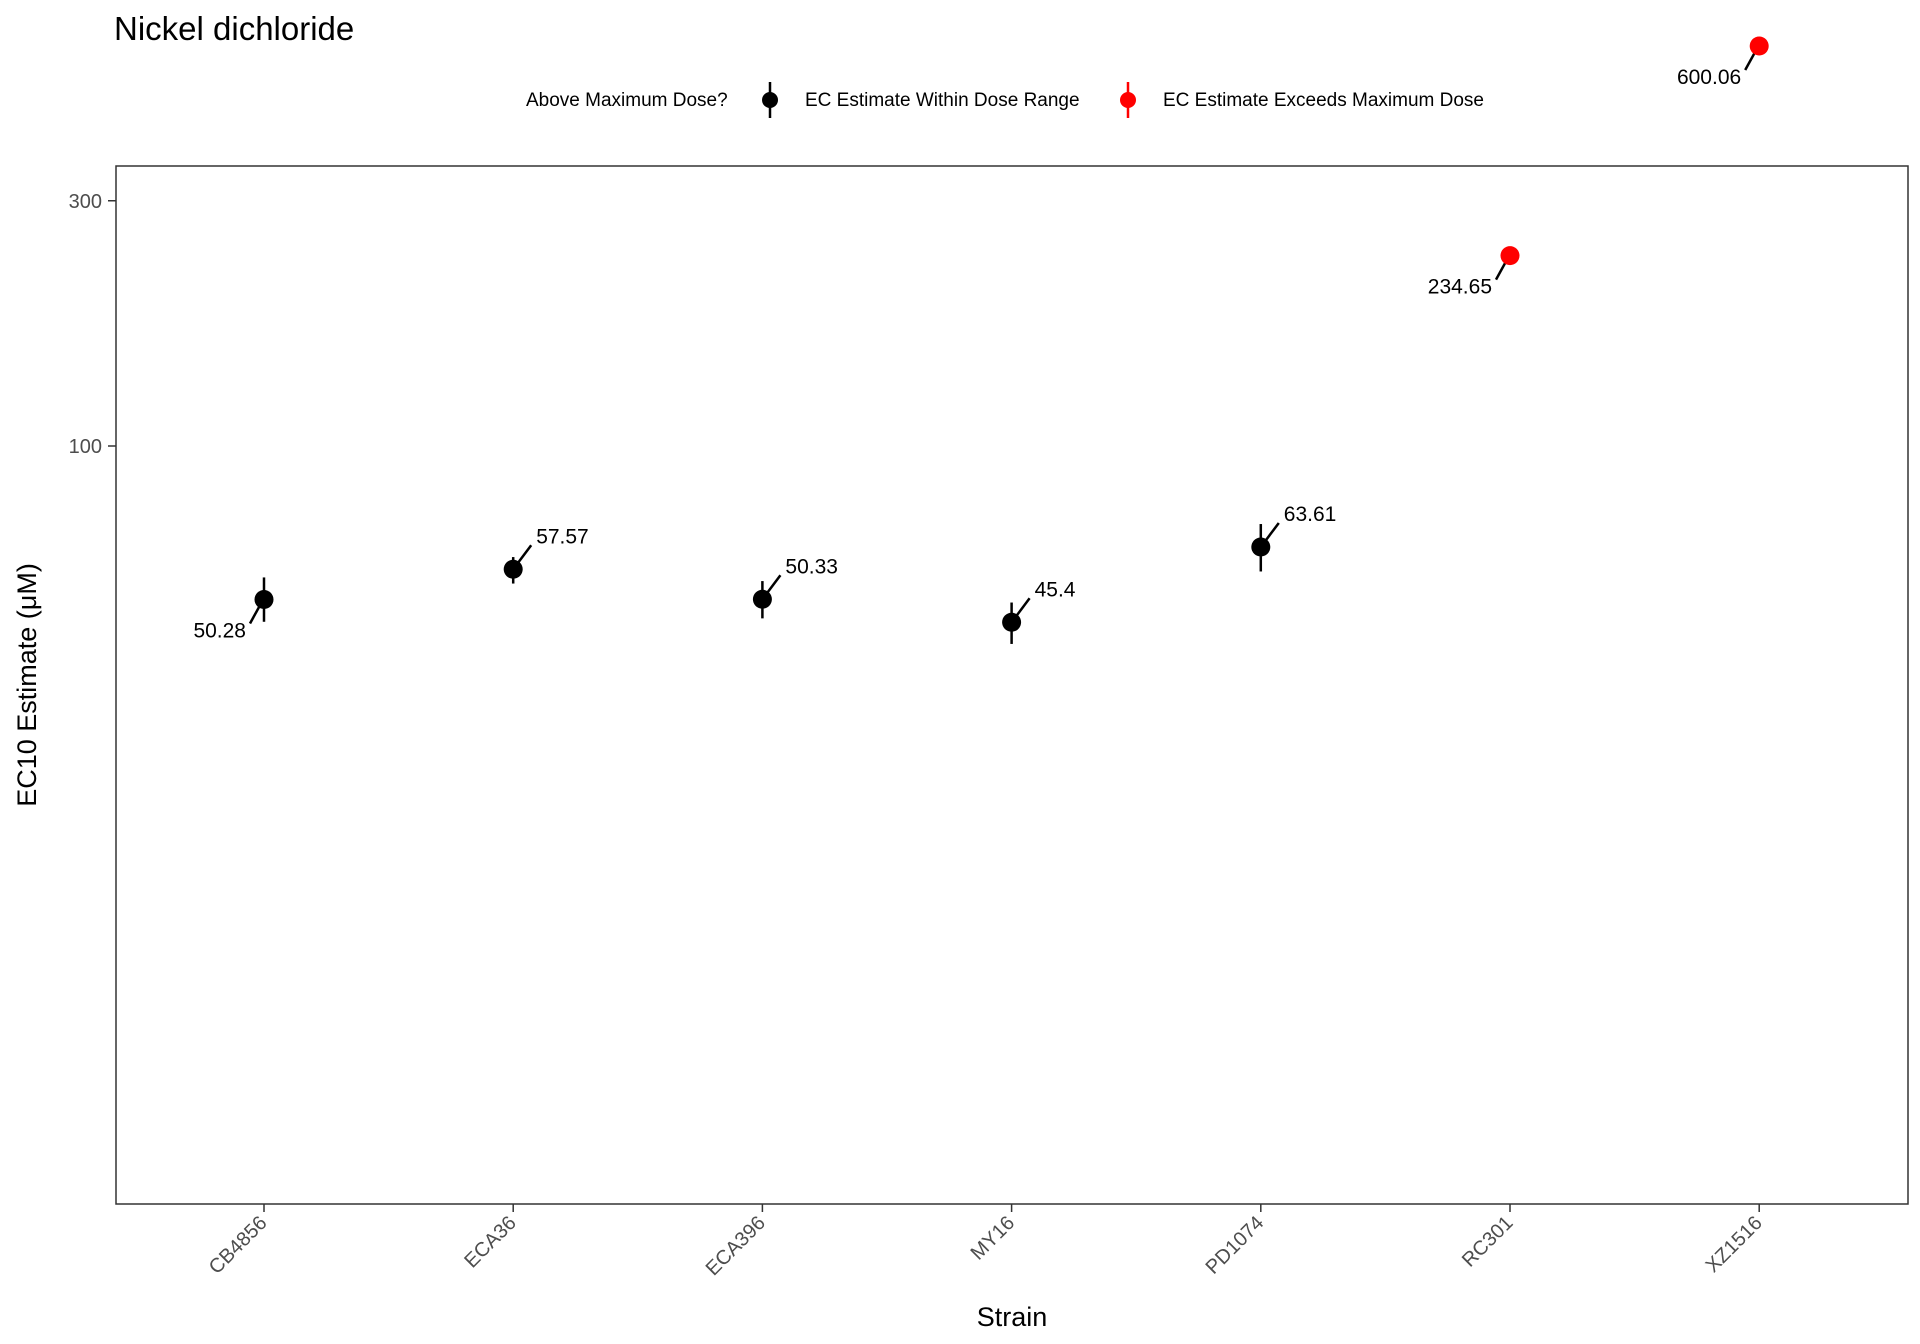 The width and height of the screenshot is (1920, 1344). Describe the element at coordinates (562, 536) in the screenshot. I see `data-label: 57.57` at that location.